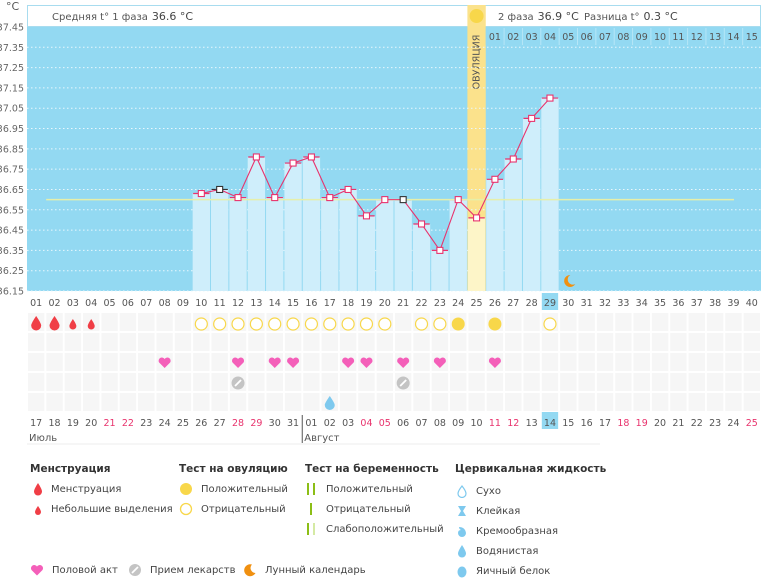 The width and height of the screenshot is (770, 578). Describe the element at coordinates (74, 570) in the screenshot. I see `legend-intercourse: Половой акт` at that location.